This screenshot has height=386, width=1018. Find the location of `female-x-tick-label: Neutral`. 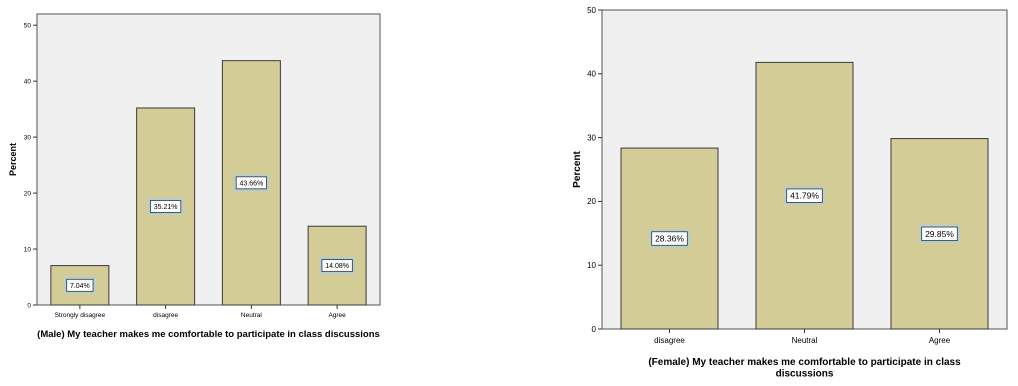

female-x-tick-label: Neutral is located at coordinates (805, 340).